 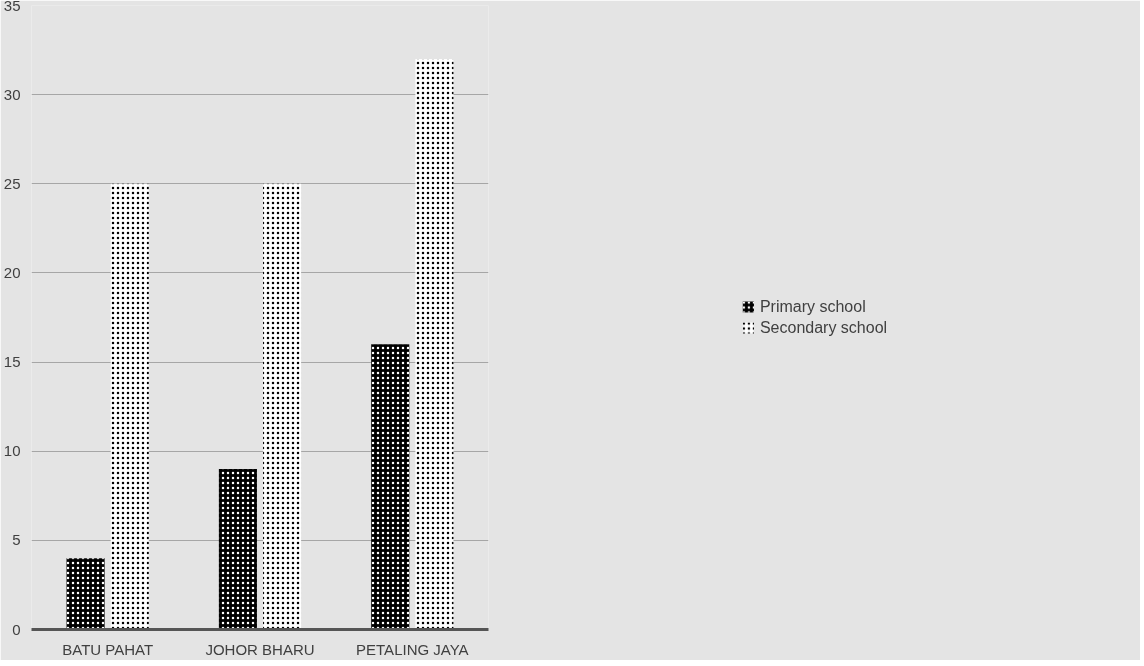 What do you see at coordinates (16, 629) in the screenshot?
I see `y-tick-label: 0` at bounding box center [16, 629].